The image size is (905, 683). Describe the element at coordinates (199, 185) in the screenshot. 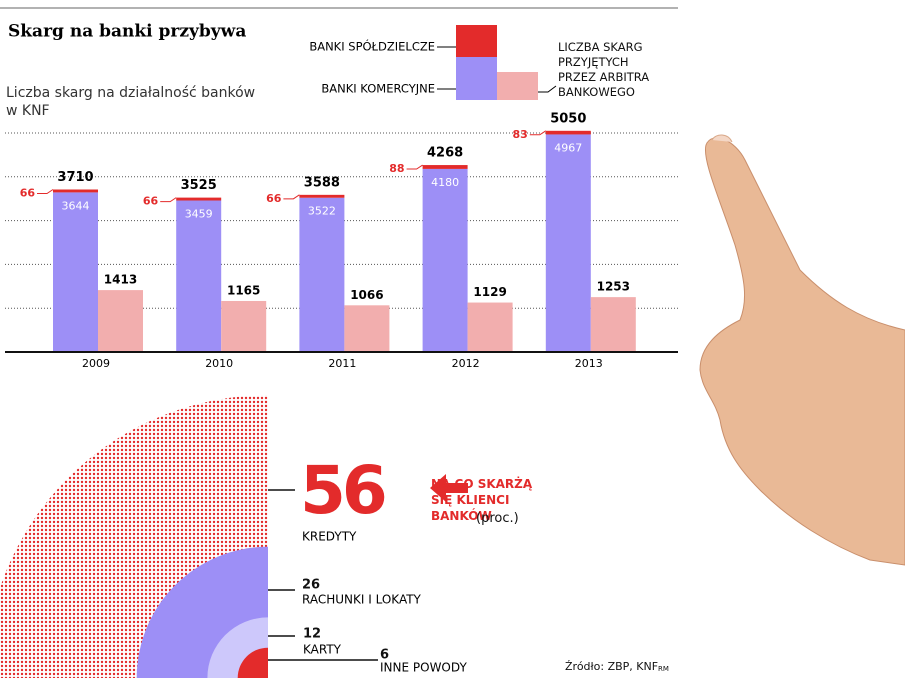

I see `total-label: 3525` at that location.